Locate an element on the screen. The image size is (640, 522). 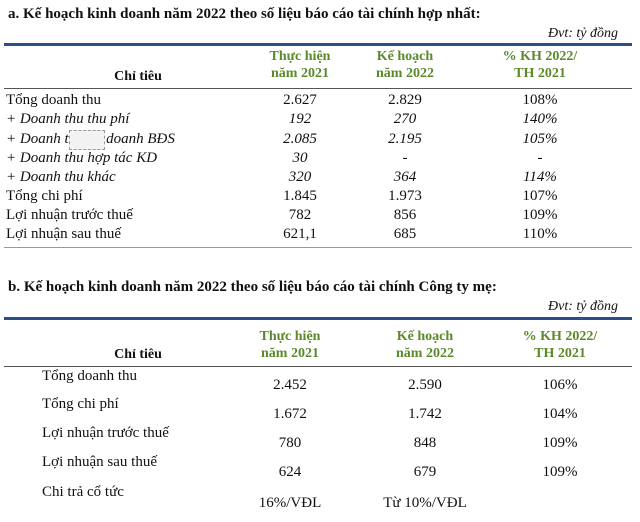
section-b-header-ratio: % KH 2022/TH 2021 is located at coordinates (560, 345).